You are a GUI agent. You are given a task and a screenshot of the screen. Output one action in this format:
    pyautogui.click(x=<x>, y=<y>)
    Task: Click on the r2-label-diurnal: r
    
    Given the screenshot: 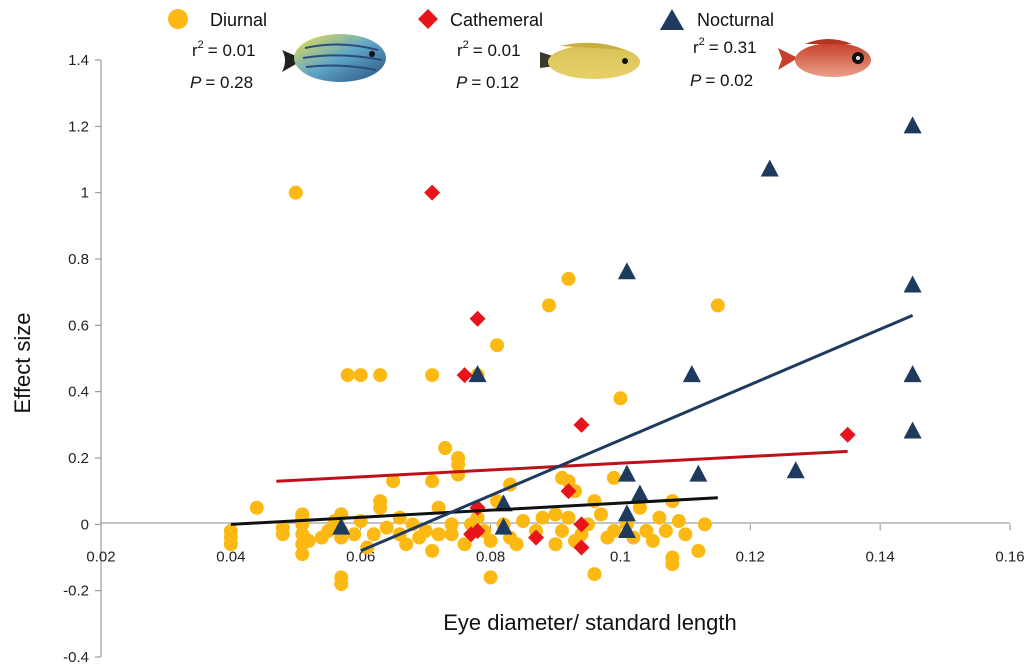 What is the action you would take?
    pyautogui.click(x=195, y=50)
    